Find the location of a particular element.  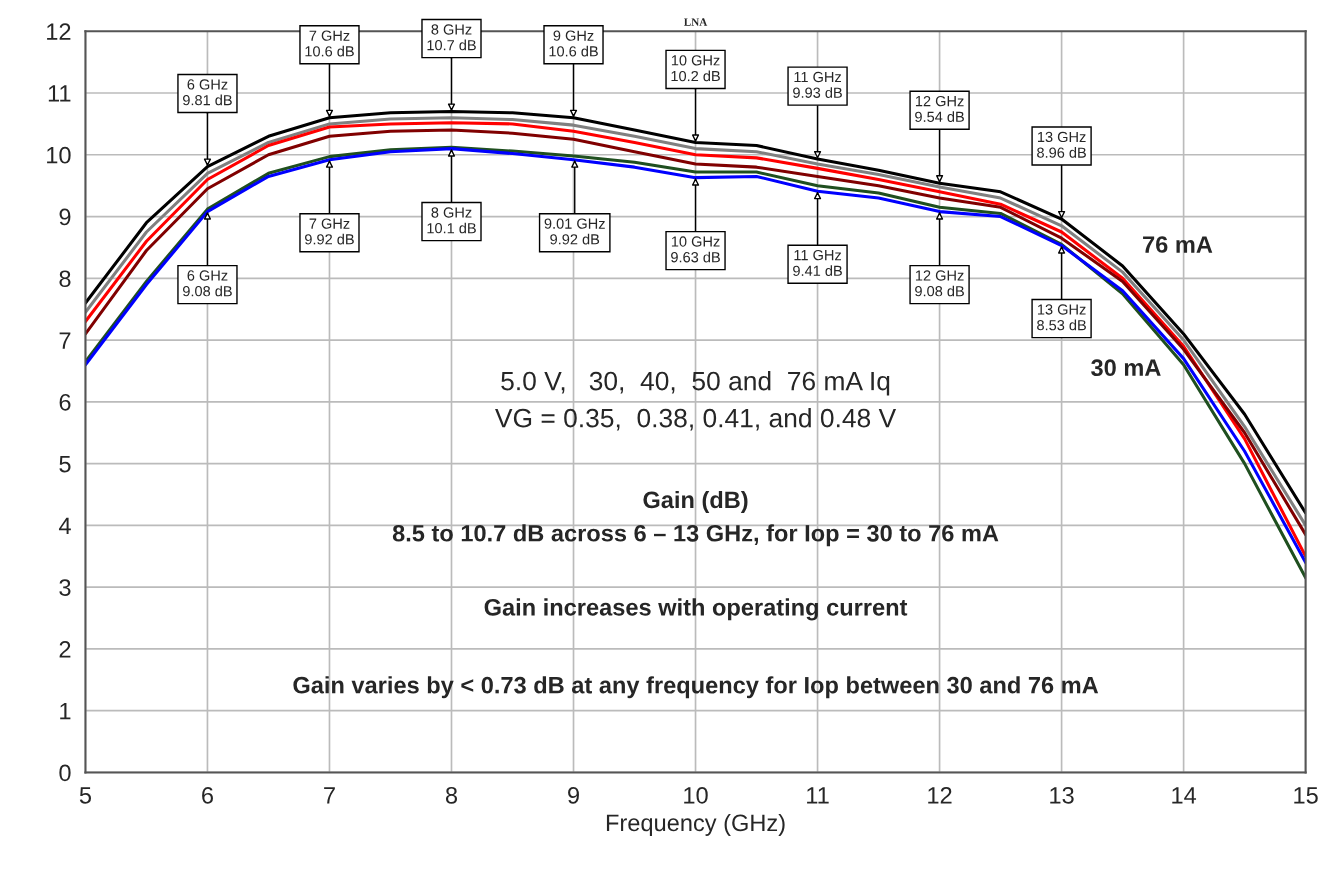

y-tick-label: 7 is located at coordinates (65, 340).